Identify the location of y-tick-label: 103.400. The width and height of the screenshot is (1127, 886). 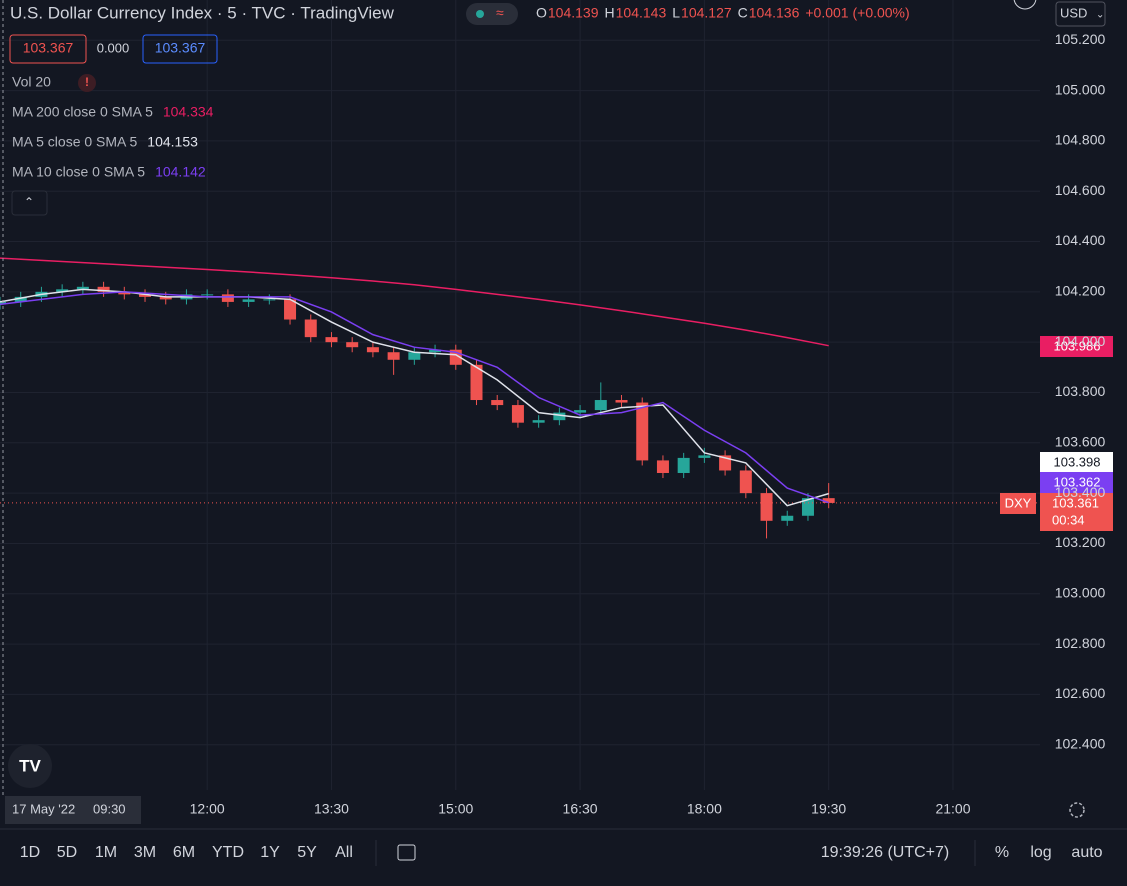
(1080, 492).